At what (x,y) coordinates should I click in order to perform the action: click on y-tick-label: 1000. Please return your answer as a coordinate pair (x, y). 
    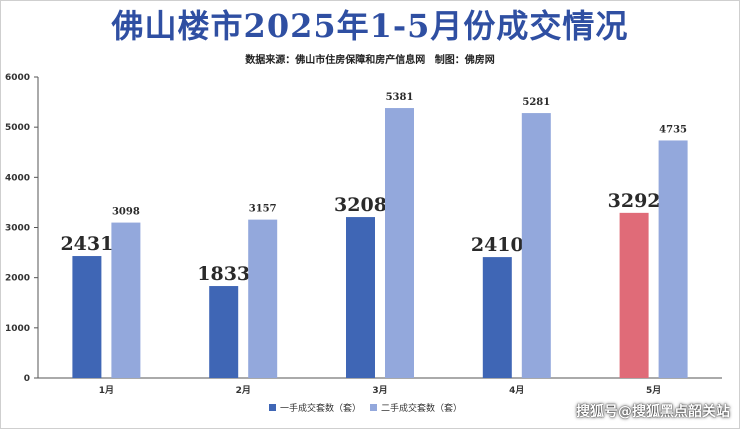
    Looking at the image, I should click on (17, 329).